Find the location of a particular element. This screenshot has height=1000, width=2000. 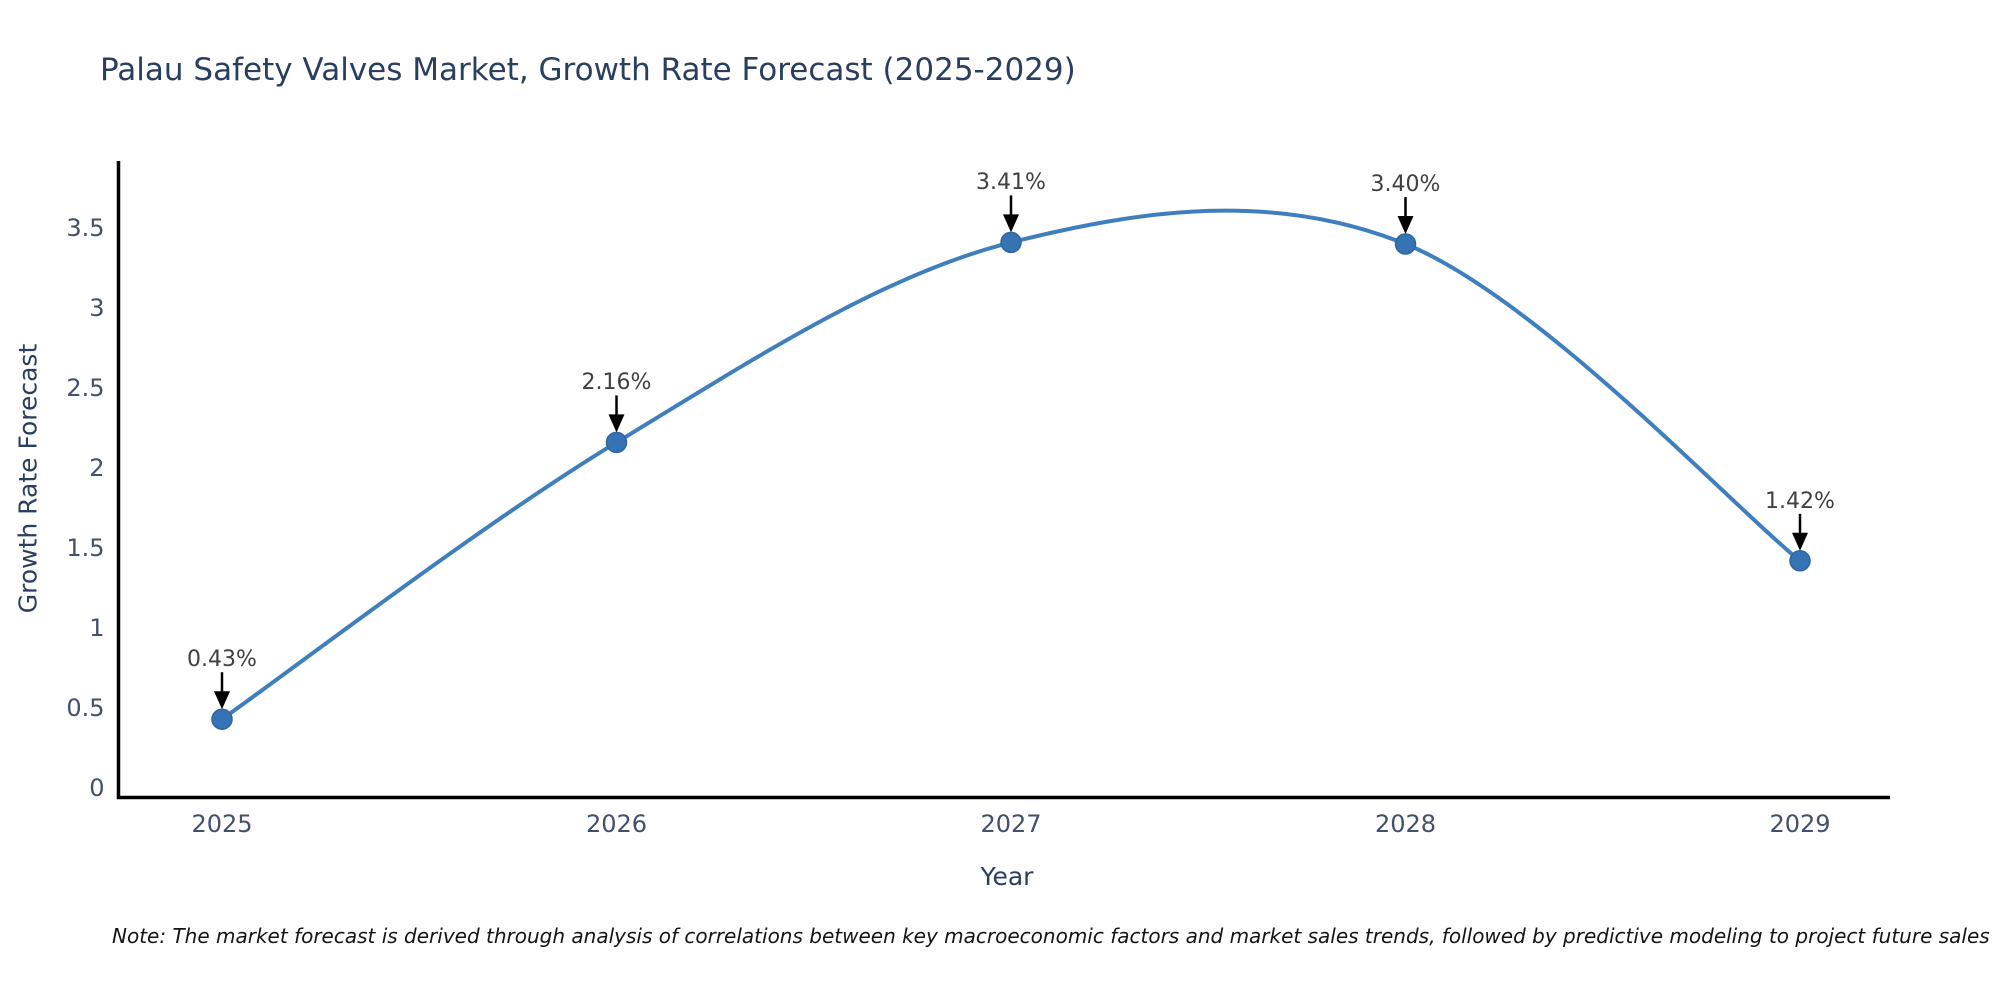

point-annotation: 2.16% is located at coordinates (616, 383).